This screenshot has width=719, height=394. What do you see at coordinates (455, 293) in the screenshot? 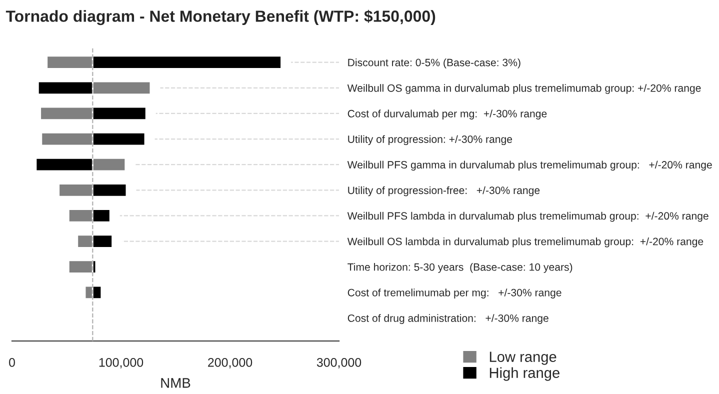
I see `y-tick-label: Cost of tremelimumab per mg: +/-30% range` at bounding box center [455, 293].